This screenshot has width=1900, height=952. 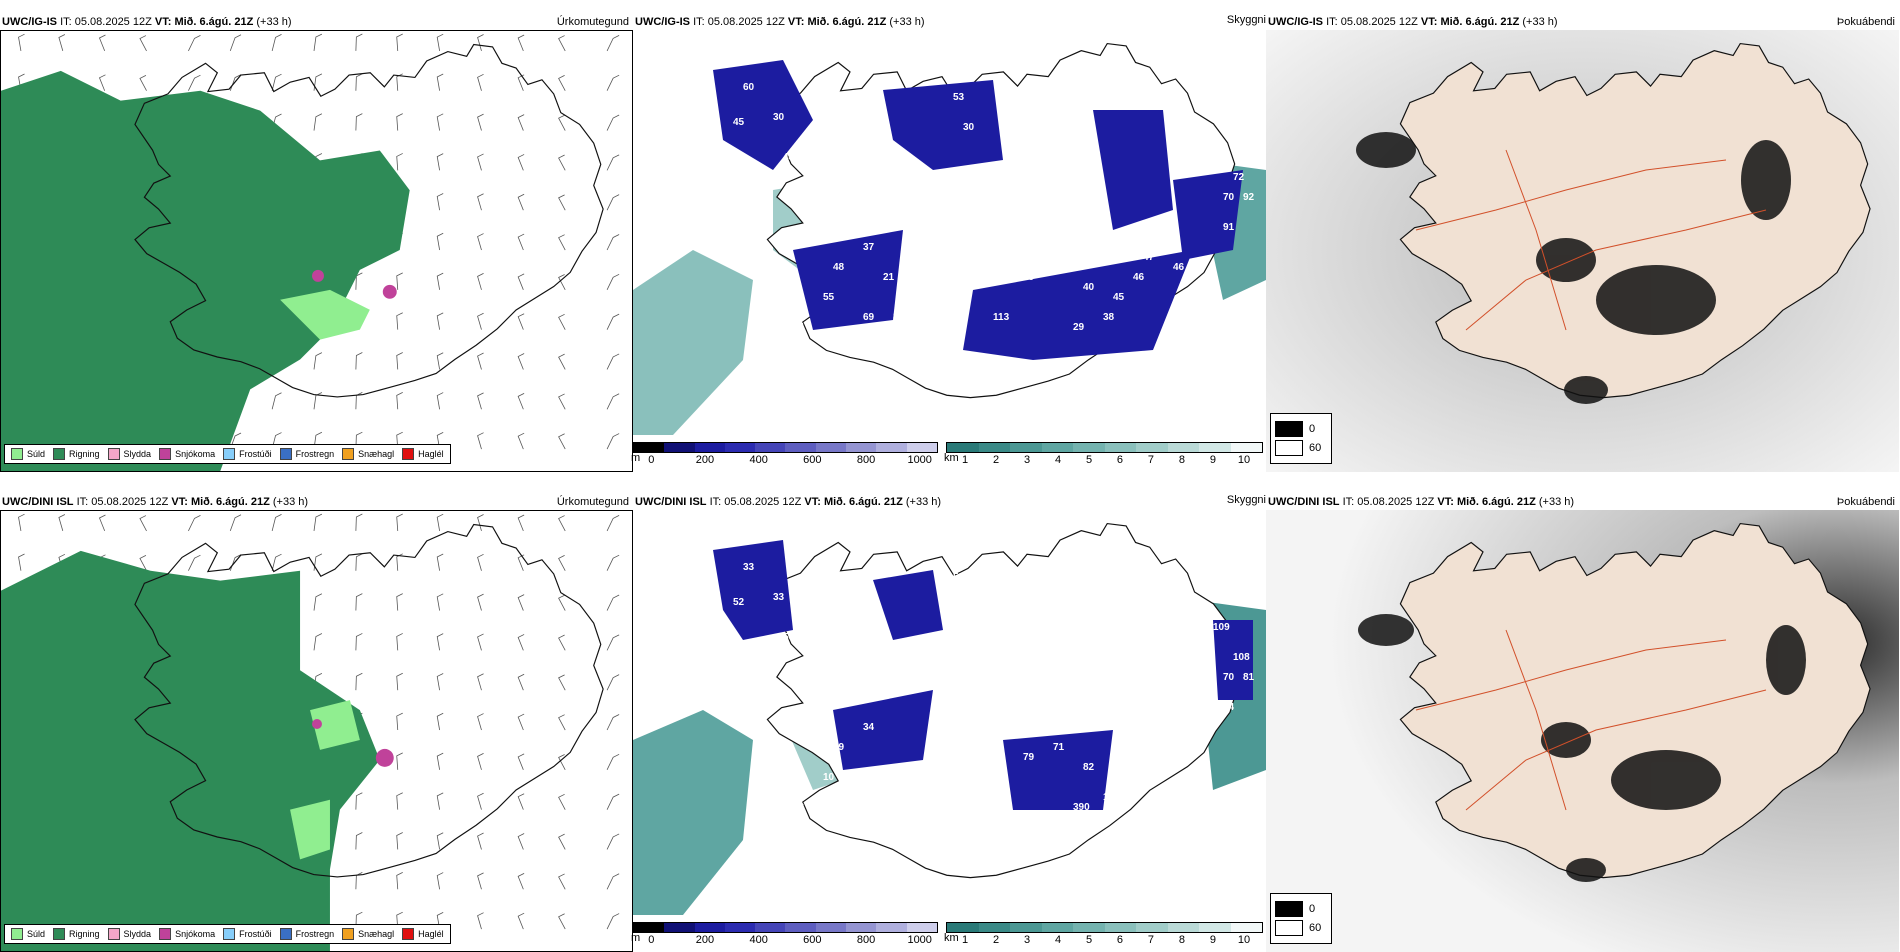 I want to click on cloud-base-value: 113, so click(x=1001, y=317).